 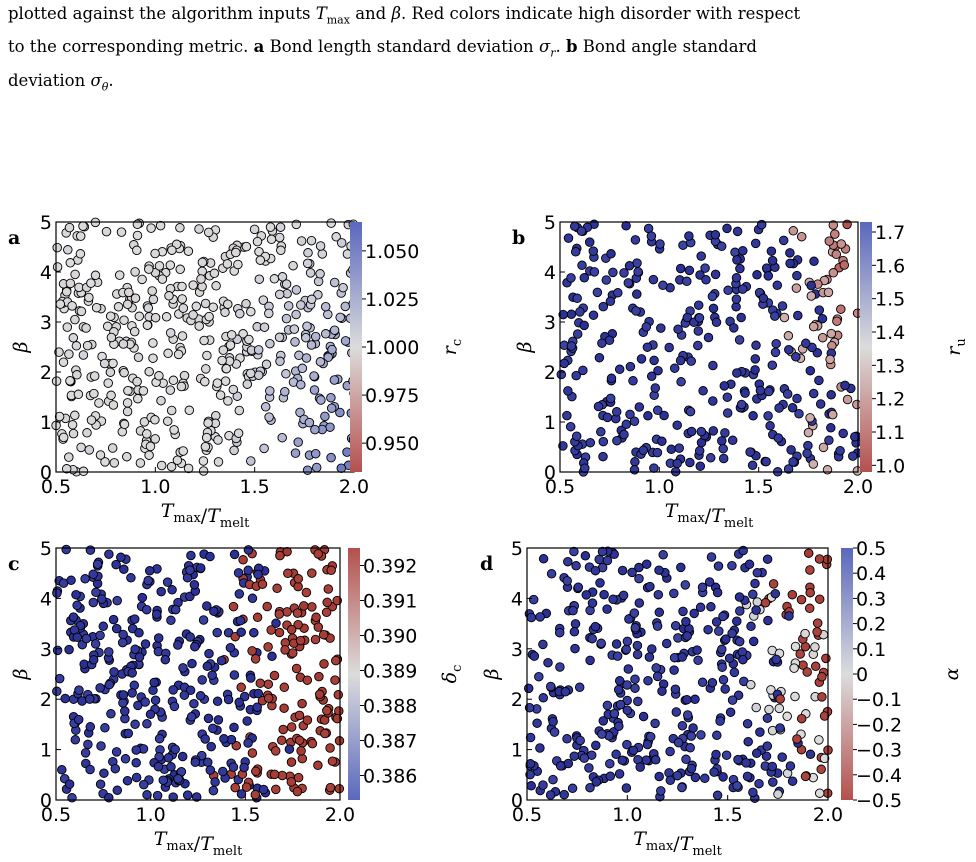 I want to click on colorbar-tick-label: 1.000, so click(x=392, y=348).